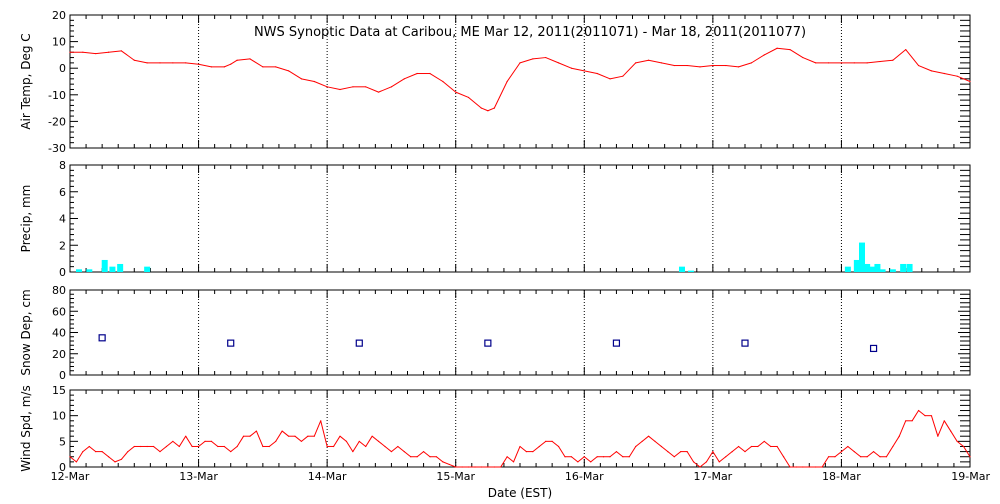 The width and height of the screenshot is (1000, 504). I want to click on y-tick-label: -20, so click(57, 121).